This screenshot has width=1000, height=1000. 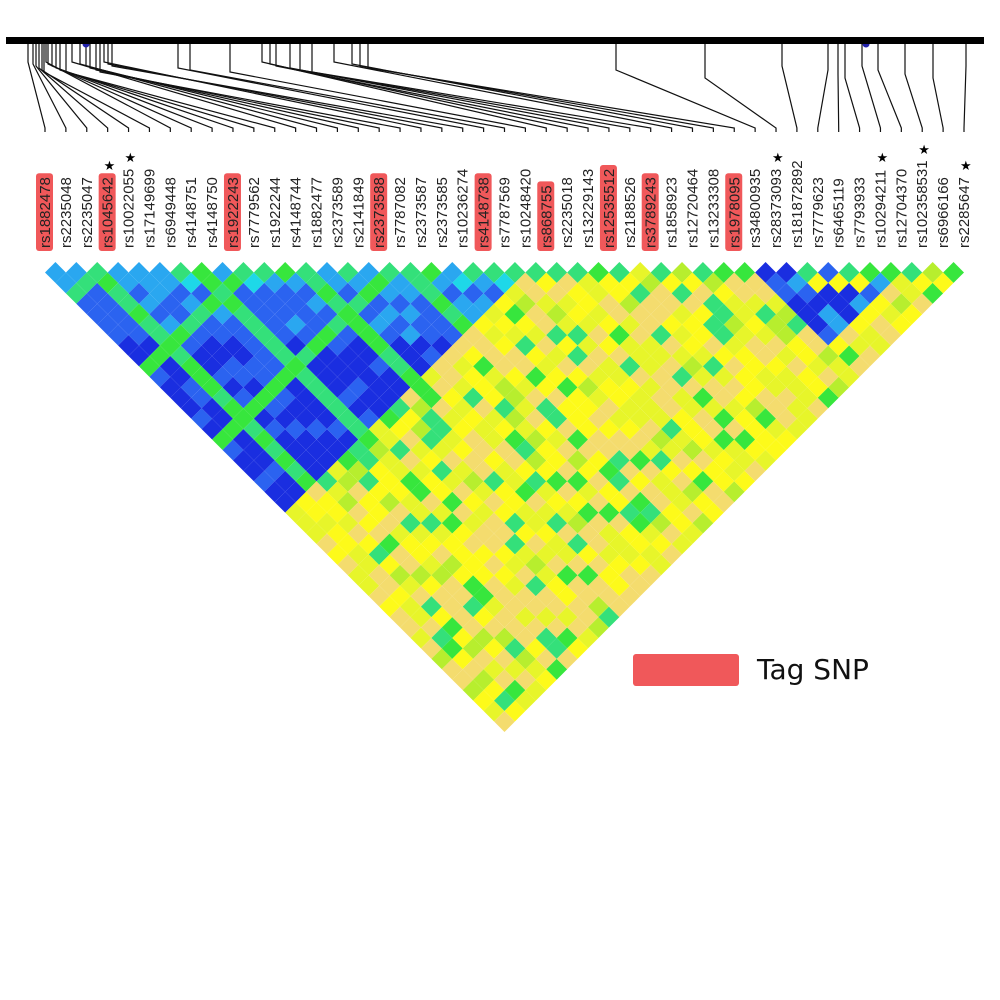 What do you see at coordinates (87, 212) in the screenshot?
I see `snp-label: rs2235047` at bounding box center [87, 212].